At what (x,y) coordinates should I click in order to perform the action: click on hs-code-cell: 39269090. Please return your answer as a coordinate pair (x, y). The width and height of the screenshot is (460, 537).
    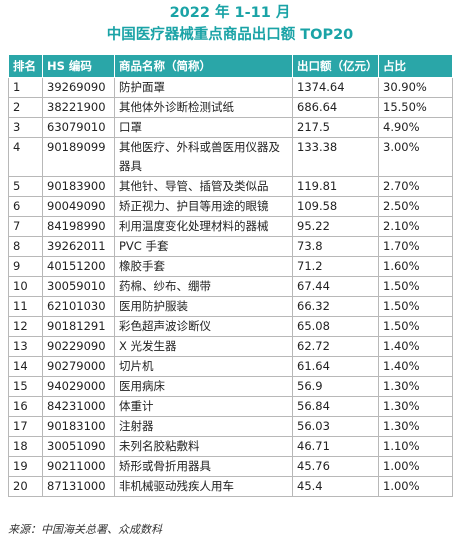
    Looking at the image, I should click on (78, 87).